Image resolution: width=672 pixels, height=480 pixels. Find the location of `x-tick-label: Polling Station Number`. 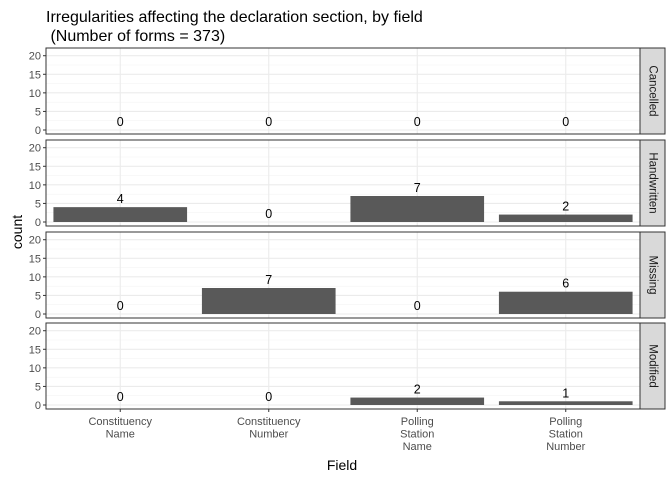

x-tick-label: Polling Station Number is located at coordinates (565, 434).